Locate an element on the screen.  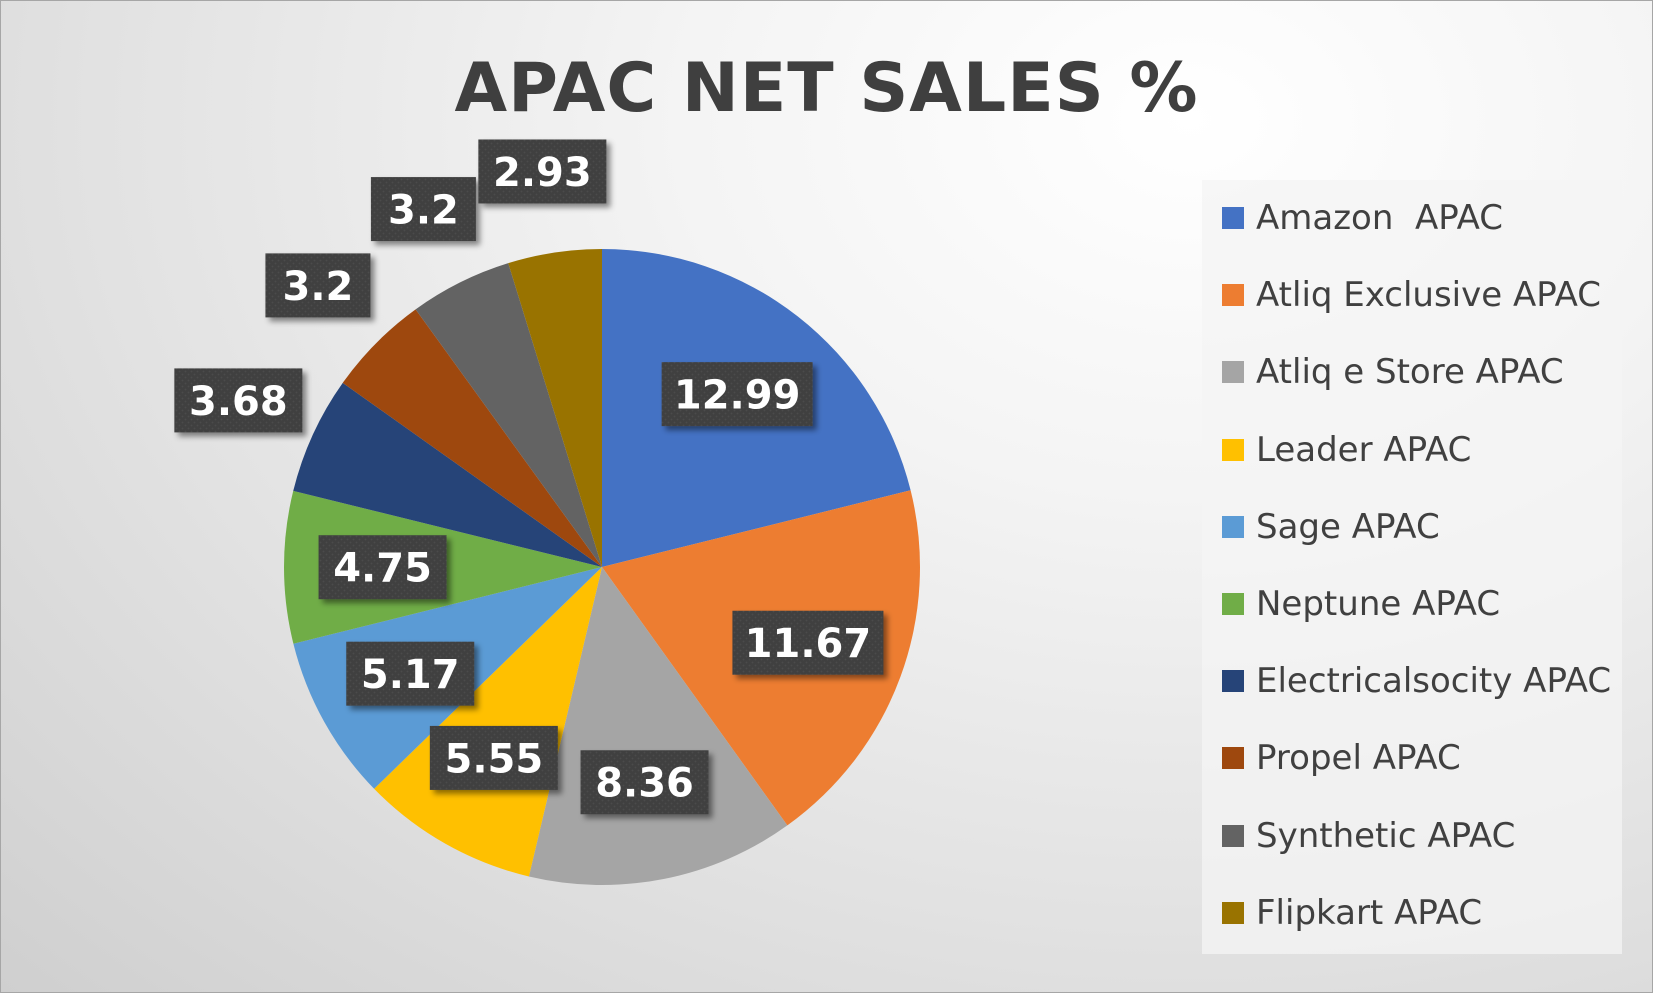
legend-label: Synthetic APAC is located at coordinates (1386, 835).